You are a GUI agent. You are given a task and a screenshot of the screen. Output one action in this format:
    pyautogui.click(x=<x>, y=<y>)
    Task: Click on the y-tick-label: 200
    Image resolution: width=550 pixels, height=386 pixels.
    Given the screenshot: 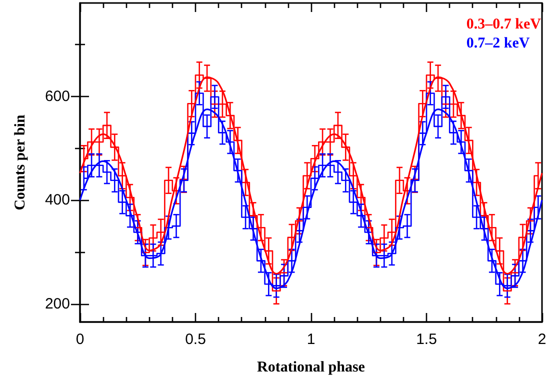 What is the action you would take?
    pyautogui.click(x=57, y=303)
    